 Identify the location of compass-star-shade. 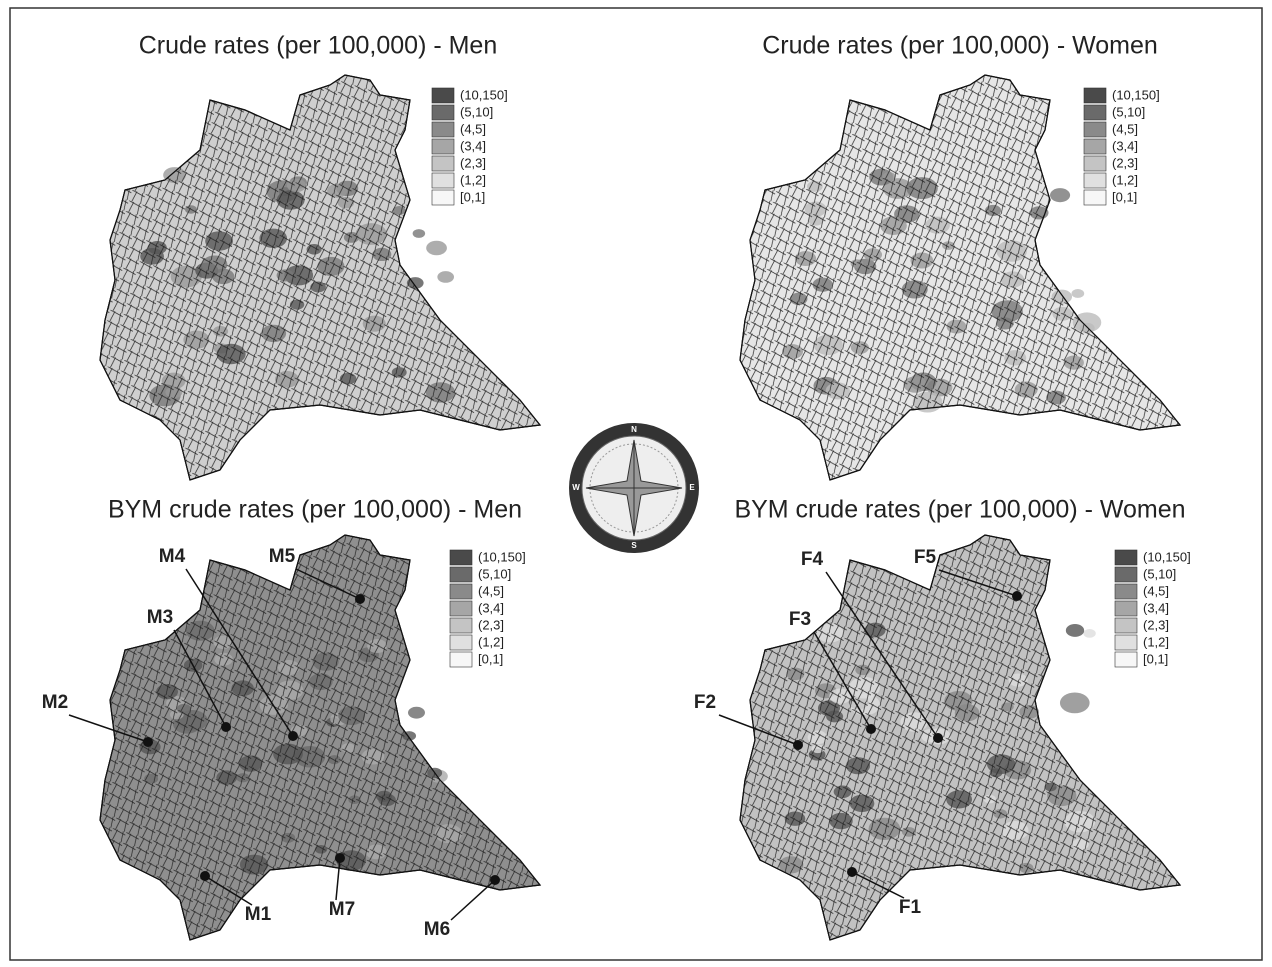
(634, 488).